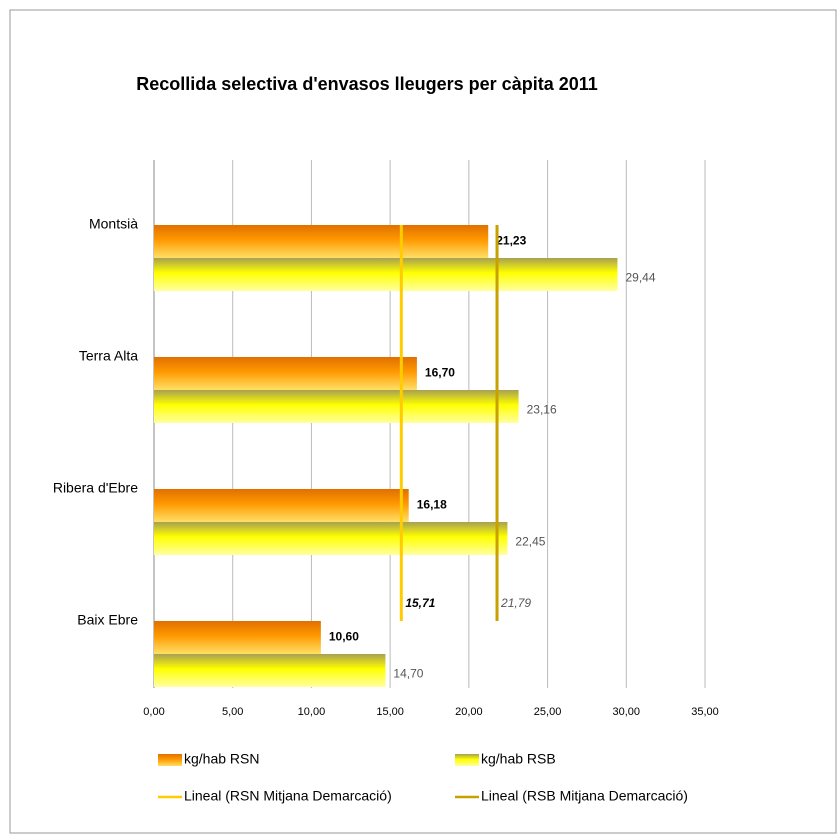 The width and height of the screenshot is (837, 834). What do you see at coordinates (153, 712) in the screenshot?
I see `x-tick-label: 0,00` at bounding box center [153, 712].